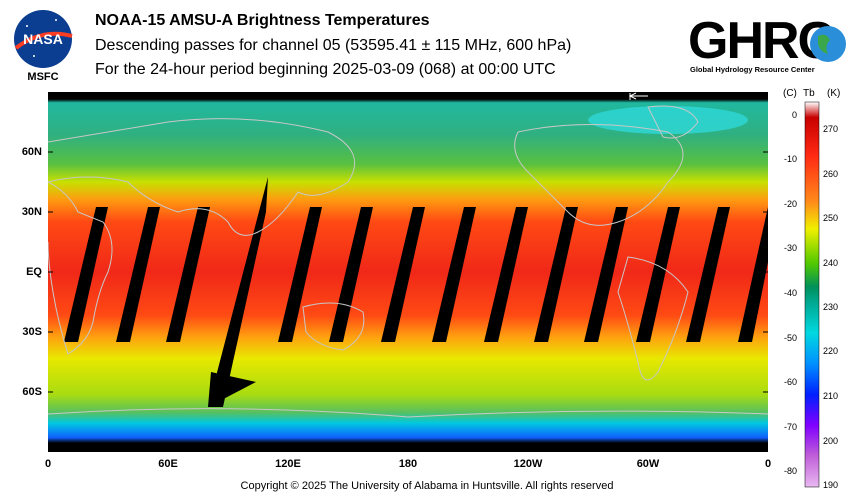  Describe the element at coordinates (794, 115) in the screenshot. I see `c-label: 0` at that location.